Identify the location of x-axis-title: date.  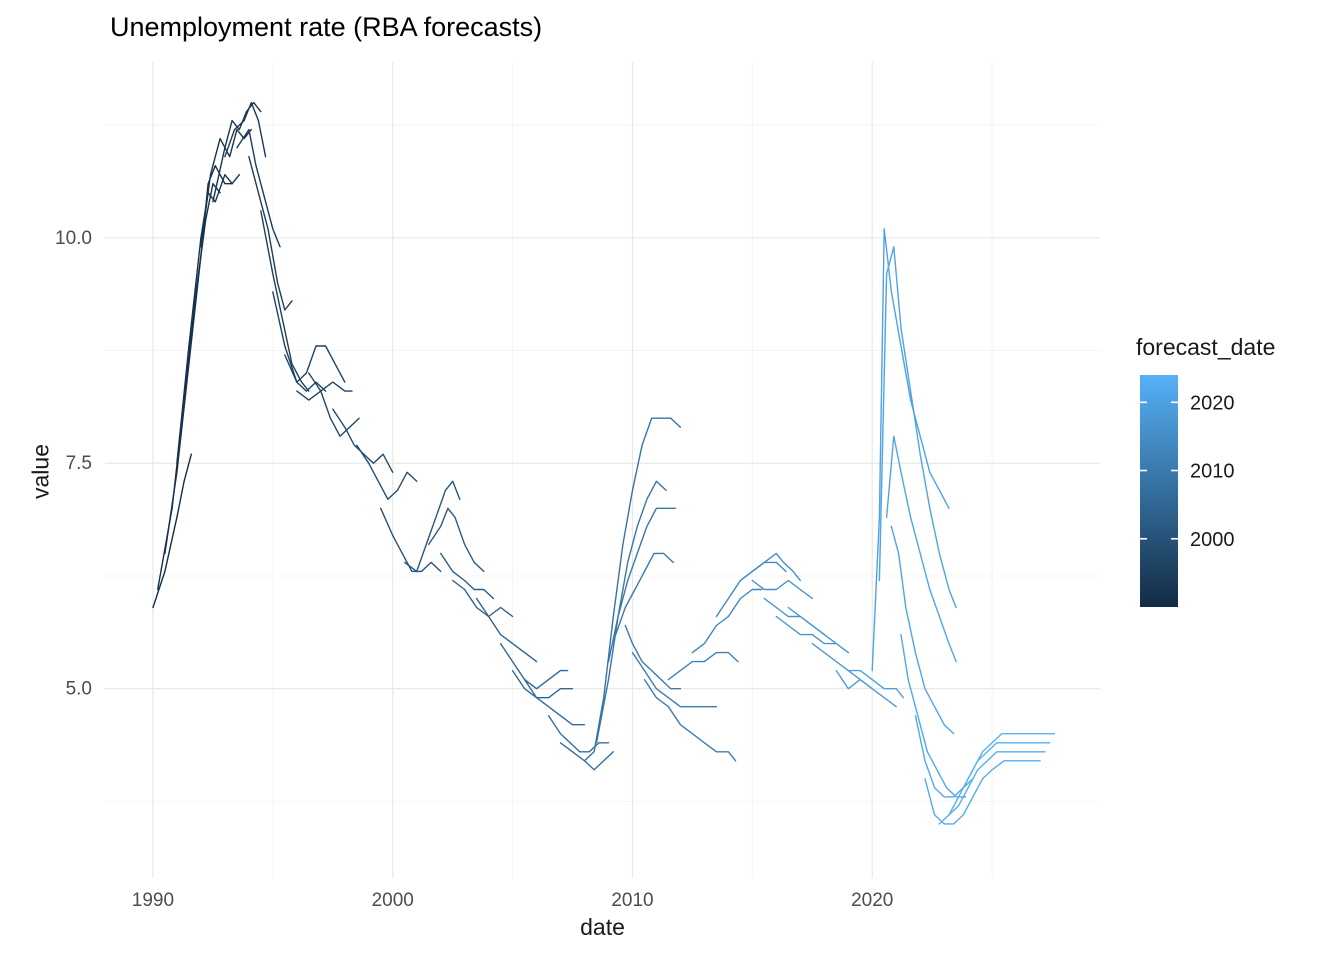
(602, 927).